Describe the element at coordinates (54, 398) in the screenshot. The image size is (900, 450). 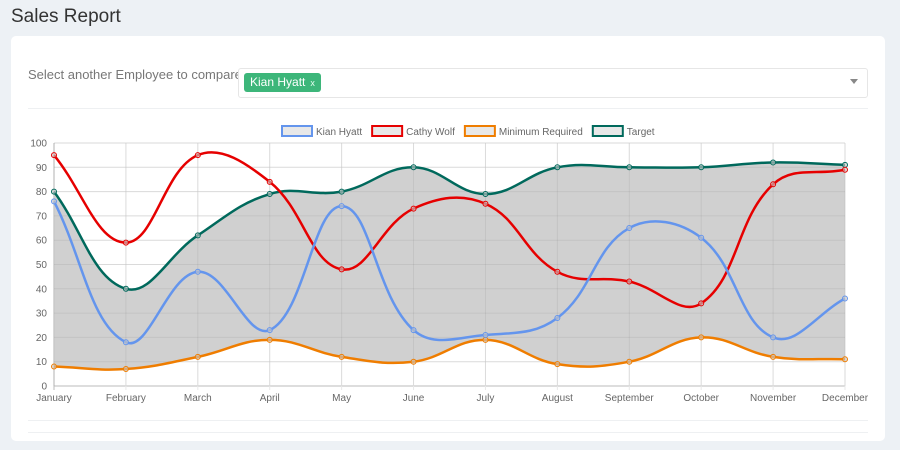
I see `x-tick-label: January` at that location.